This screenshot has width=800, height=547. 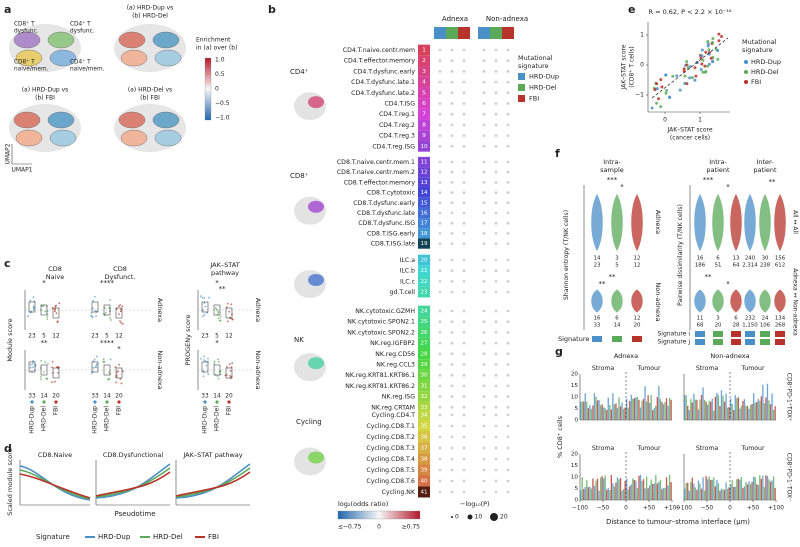 What do you see at coordinates (393, 146) in the screenshot?
I see `cluster-name: CD4.T.reg.ISG` at bounding box center [393, 146].